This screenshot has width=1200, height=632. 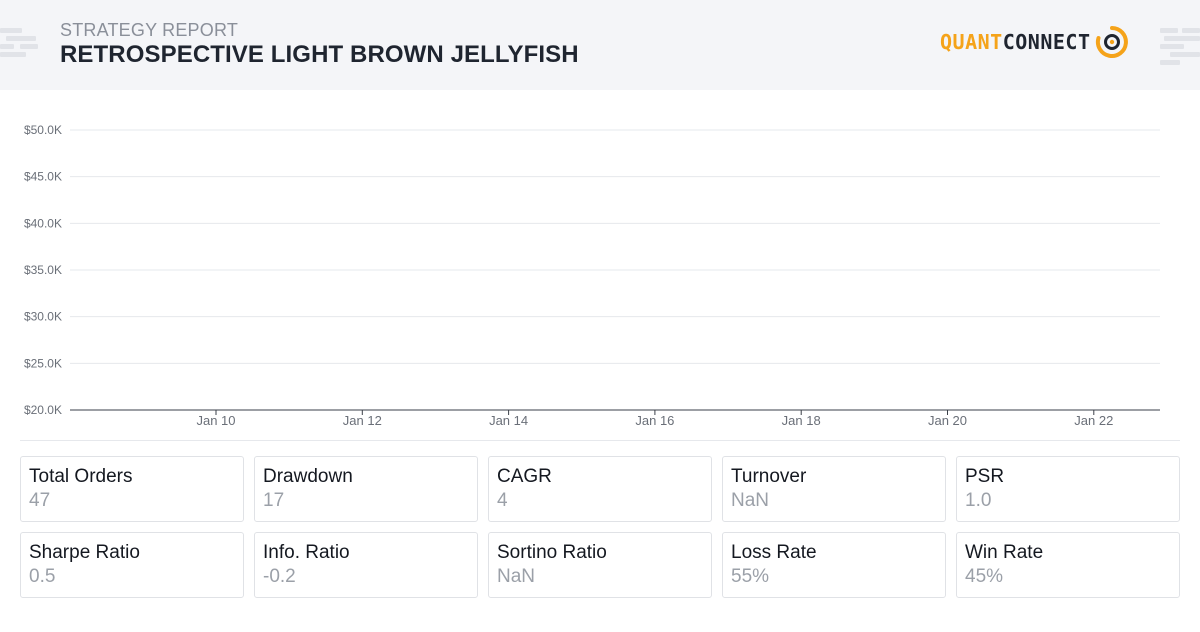 I want to click on logo-text-quant: QUANT, so click(x=971, y=42).